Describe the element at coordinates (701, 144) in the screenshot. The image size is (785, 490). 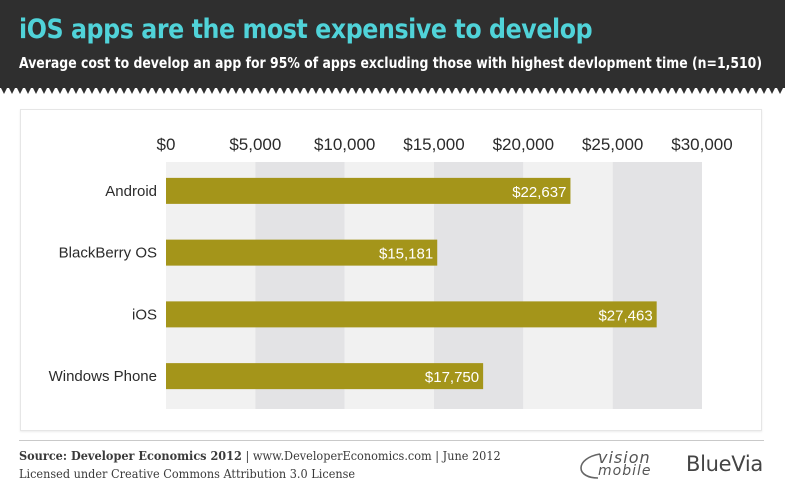
I see `x-tick-label: $30,000` at that location.